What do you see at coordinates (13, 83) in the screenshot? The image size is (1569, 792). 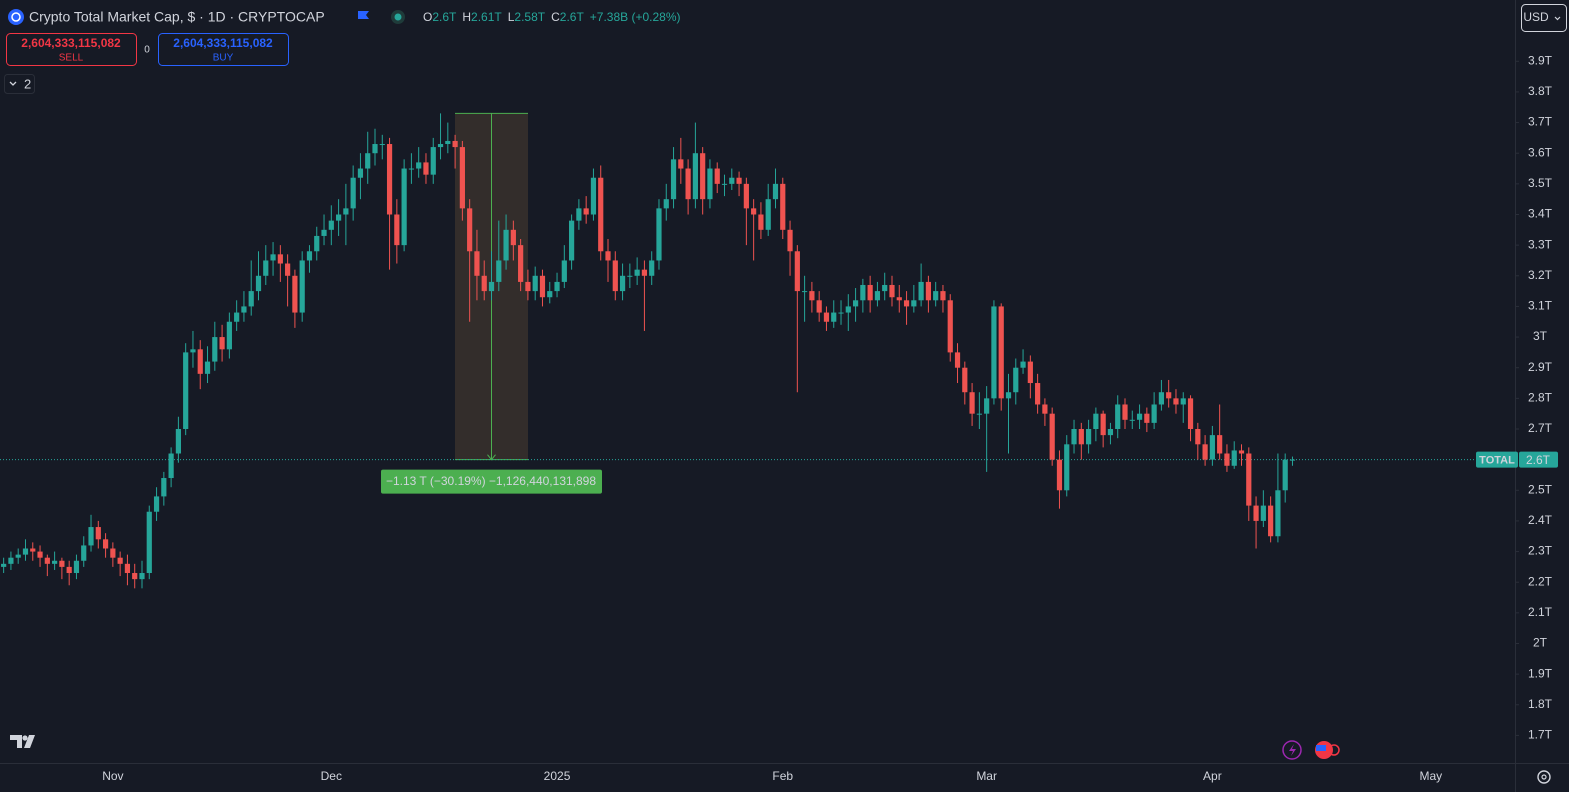 I see `chevron` at bounding box center [13, 83].